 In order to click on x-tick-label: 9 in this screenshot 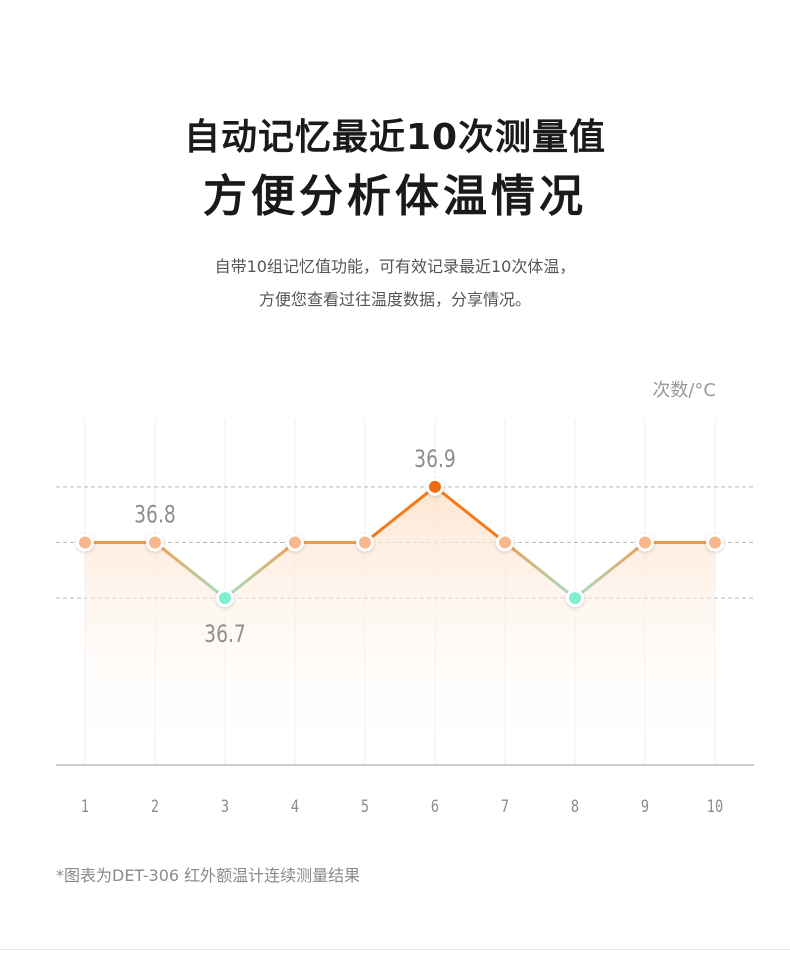, I will do `click(645, 807)`.